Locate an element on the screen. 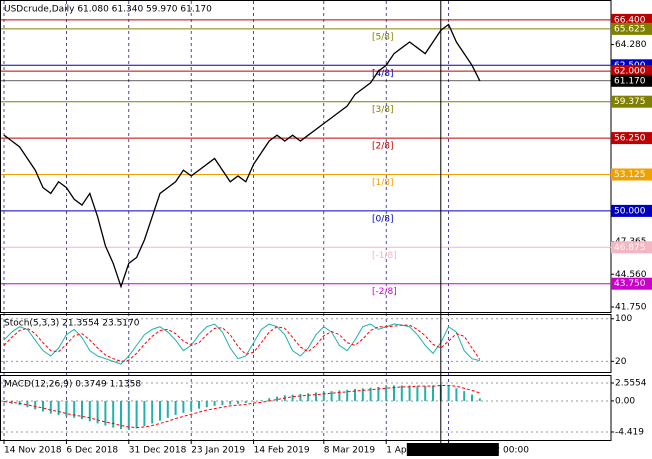 The height and width of the screenshot is (459, 652). level-label: 59.375 is located at coordinates (630, 102).